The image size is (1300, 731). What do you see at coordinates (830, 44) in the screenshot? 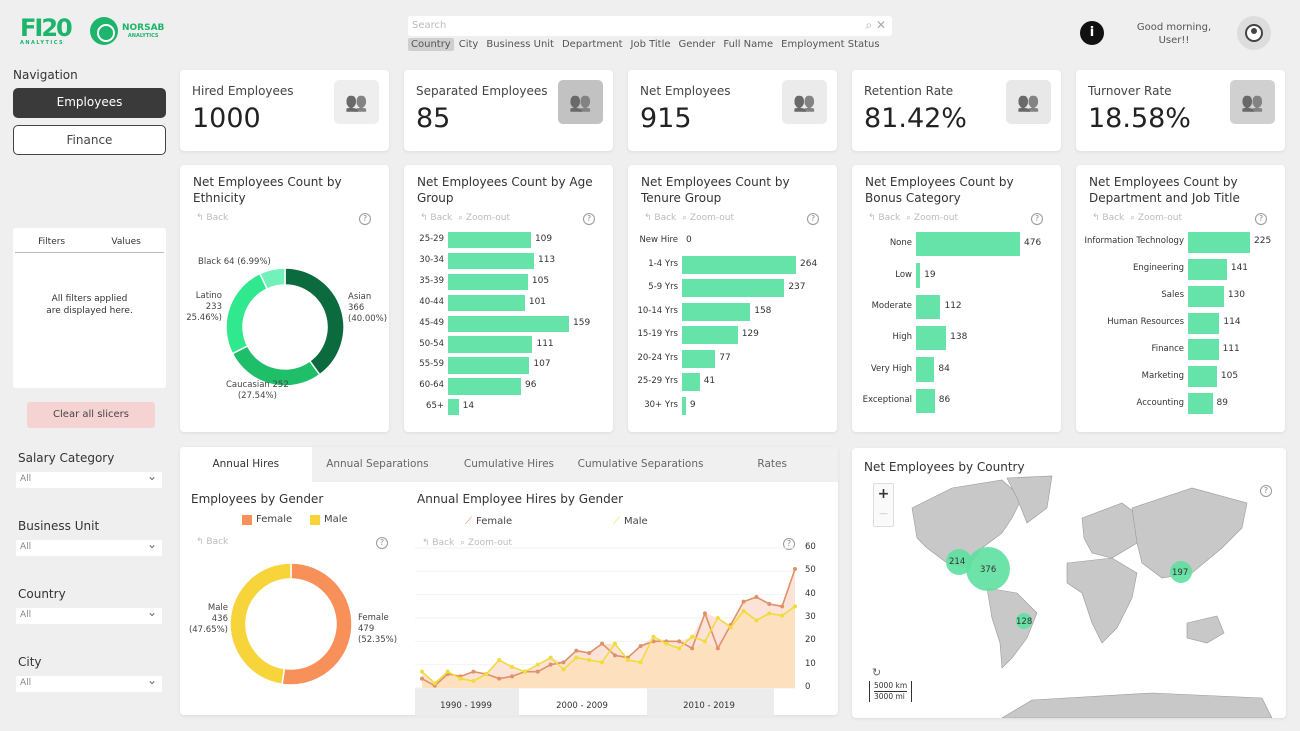
I see `search-tab: Employment Status` at bounding box center [830, 44].